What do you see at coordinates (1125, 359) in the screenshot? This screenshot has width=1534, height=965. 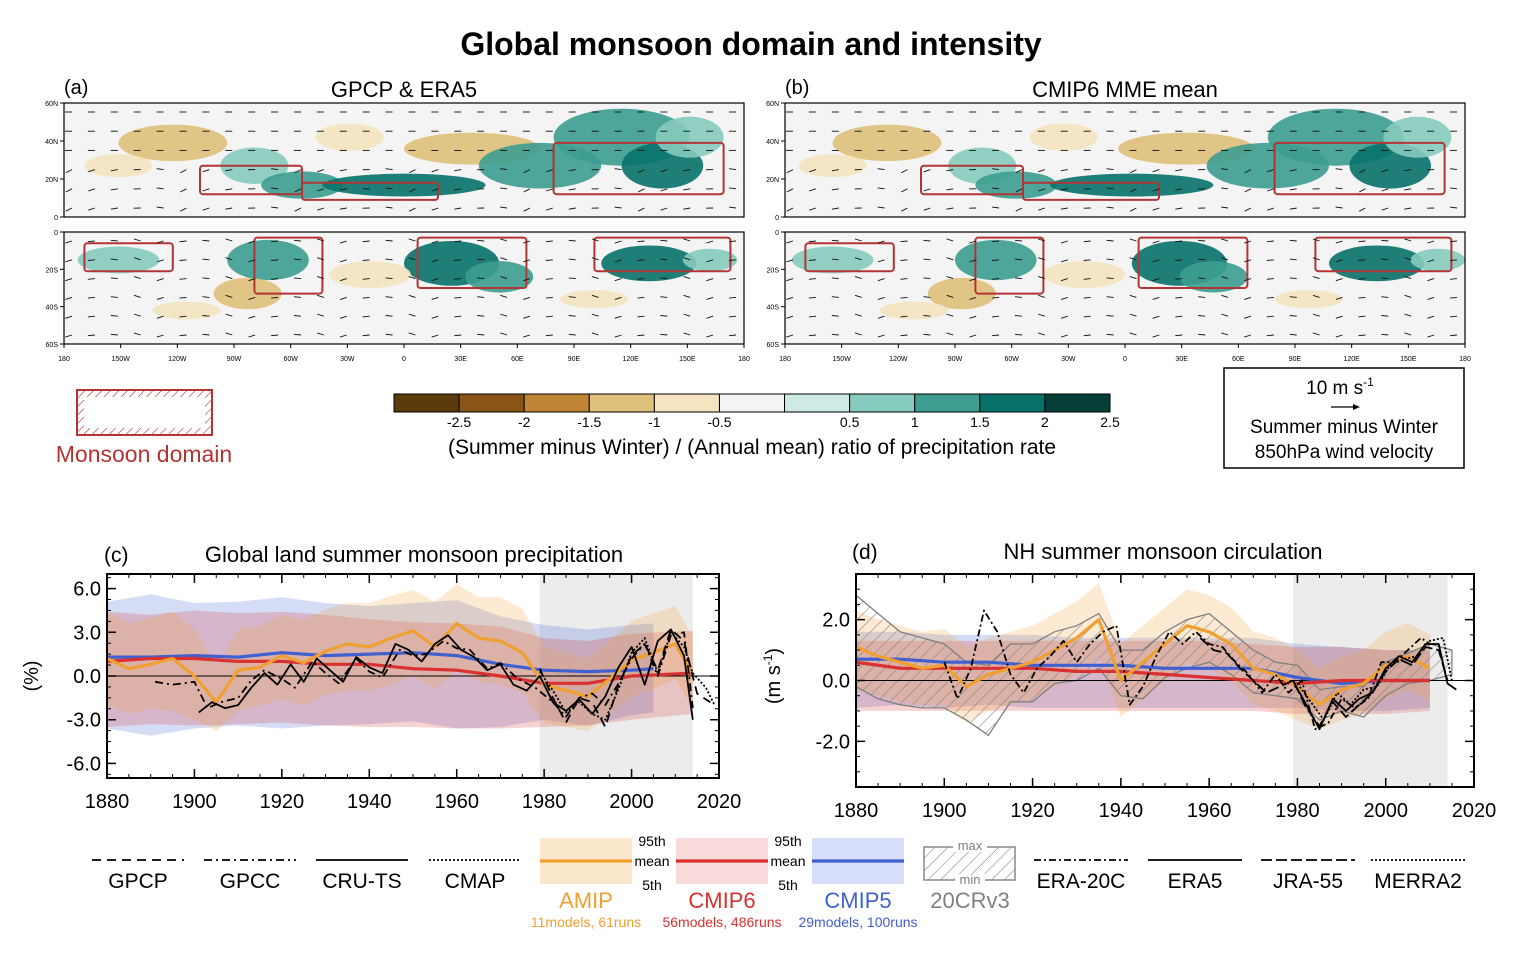 I see `map-lon-tick-label: 0` at bounding box center [1125, 359].